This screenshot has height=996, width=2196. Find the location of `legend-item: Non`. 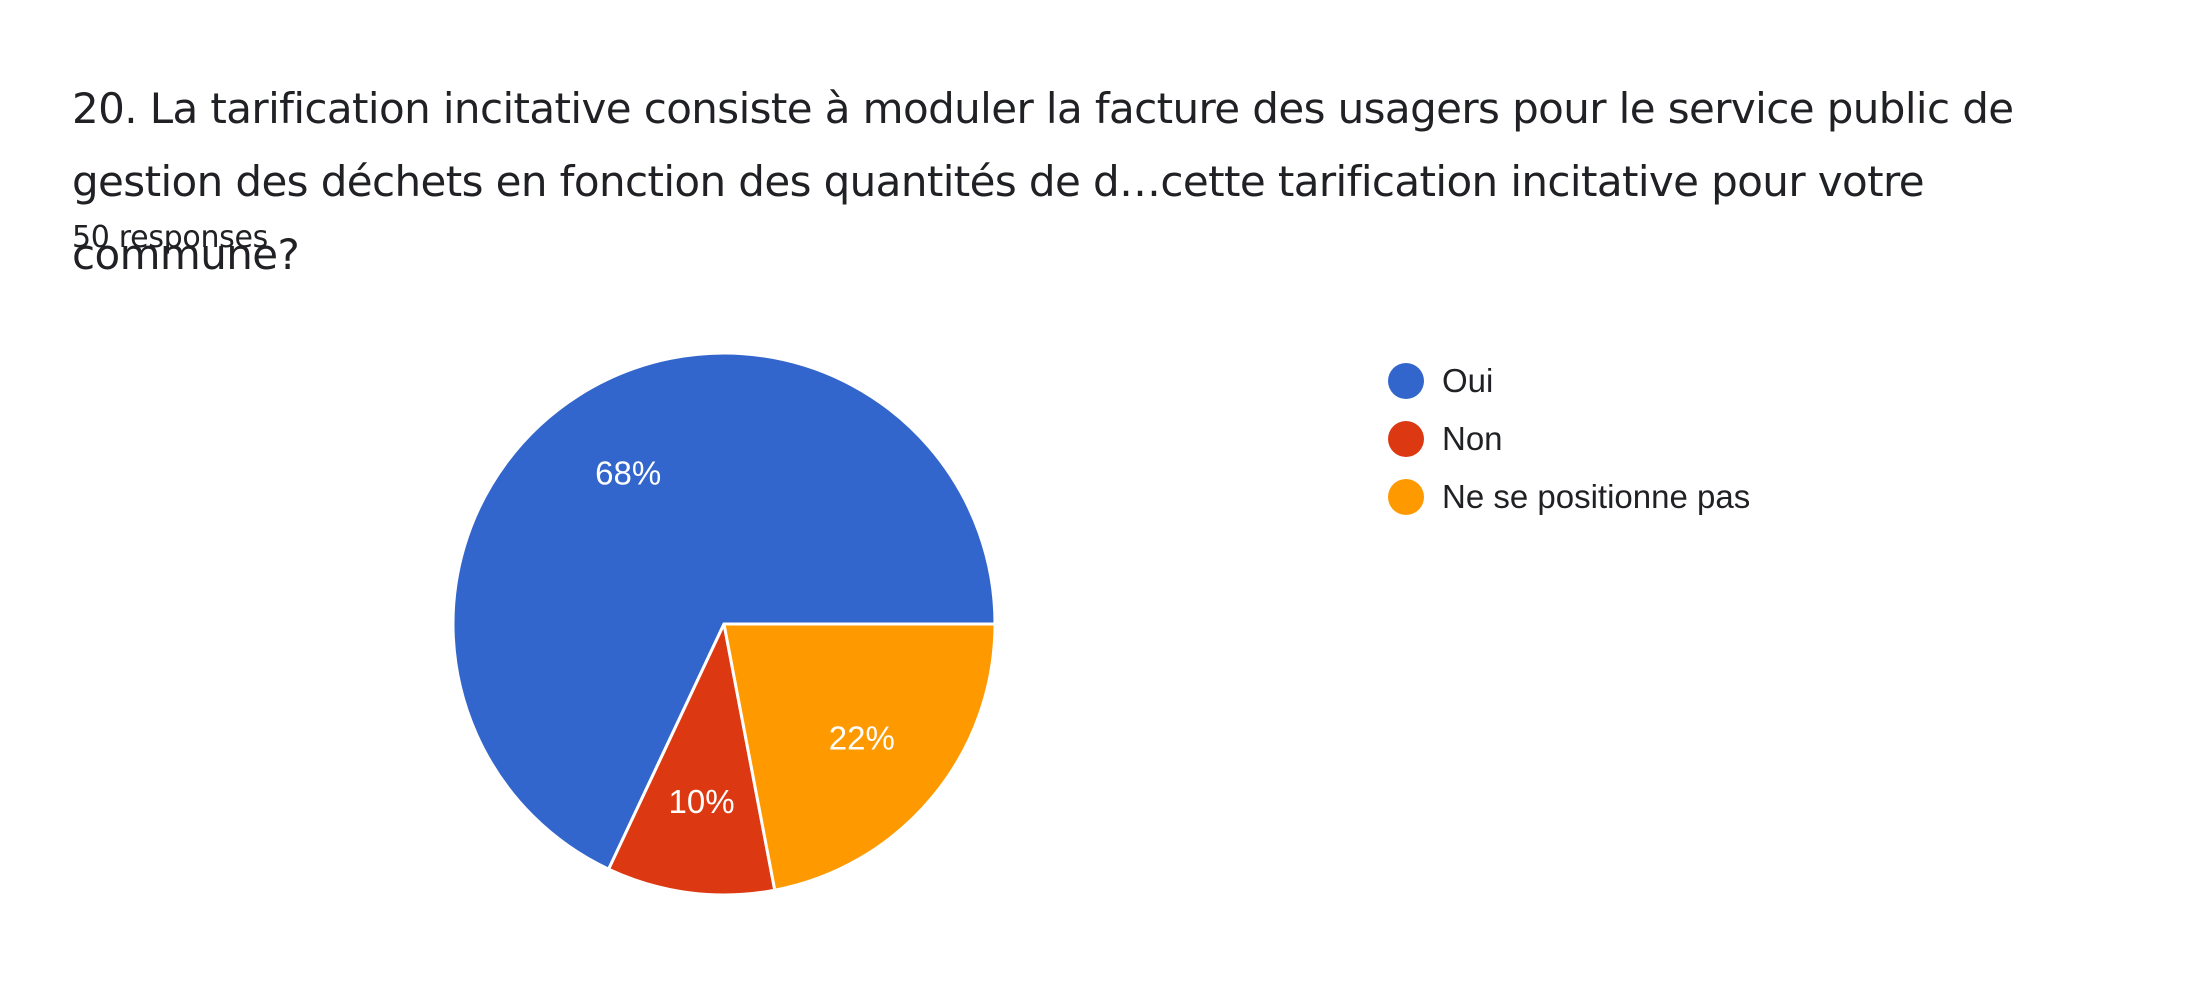

legend-item: Non is located at coordinates (1569, 439).